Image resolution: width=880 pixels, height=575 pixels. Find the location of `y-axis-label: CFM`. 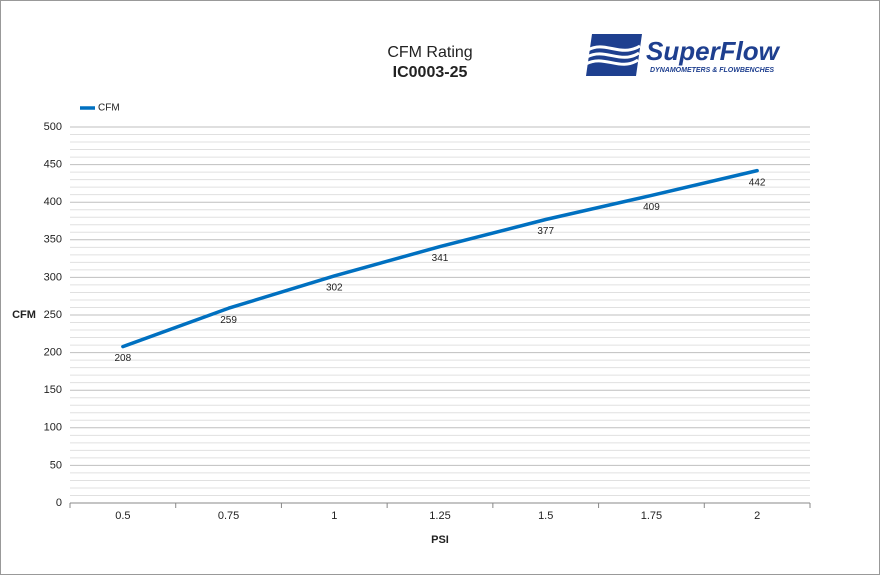

y-axis-label: CFM is located at coordinates (24, 315).